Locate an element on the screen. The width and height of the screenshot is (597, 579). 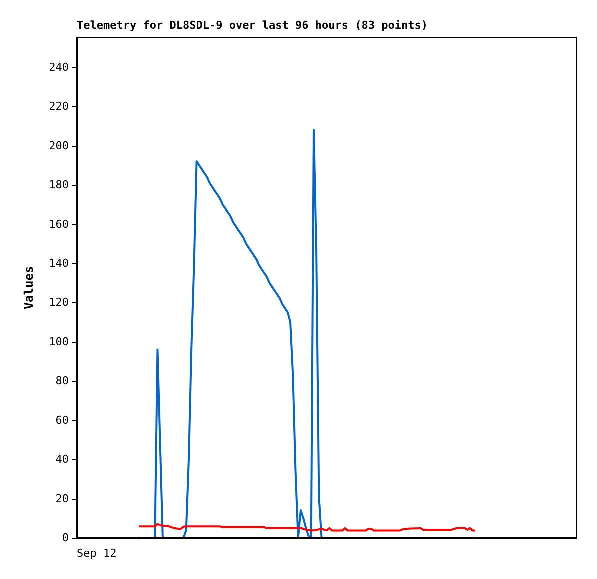
y-tick-label: 220 is located at coordinates (59, 107).